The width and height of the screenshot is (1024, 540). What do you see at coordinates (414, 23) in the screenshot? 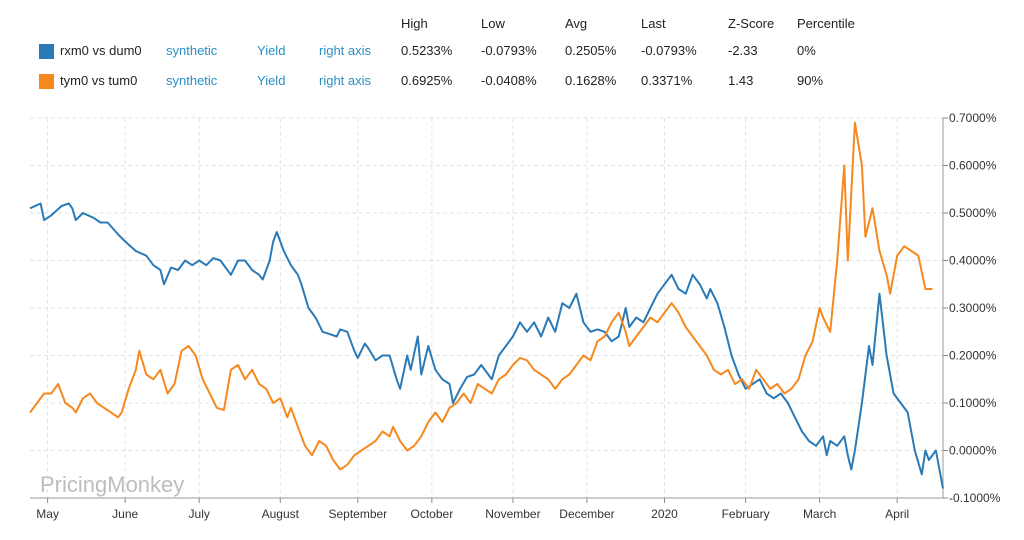
I see `header-high: High` at bounding box center [414, 23].